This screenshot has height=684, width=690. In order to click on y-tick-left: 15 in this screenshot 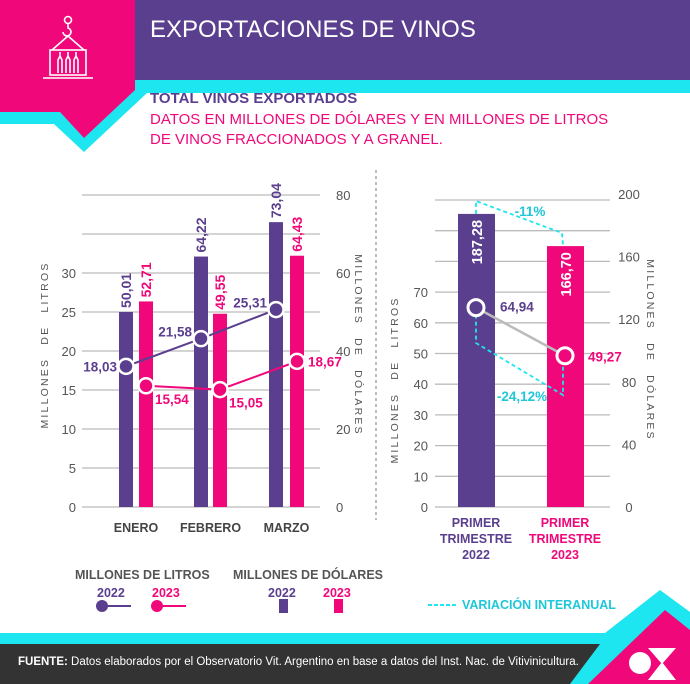, I will do `click(69, 390)`.